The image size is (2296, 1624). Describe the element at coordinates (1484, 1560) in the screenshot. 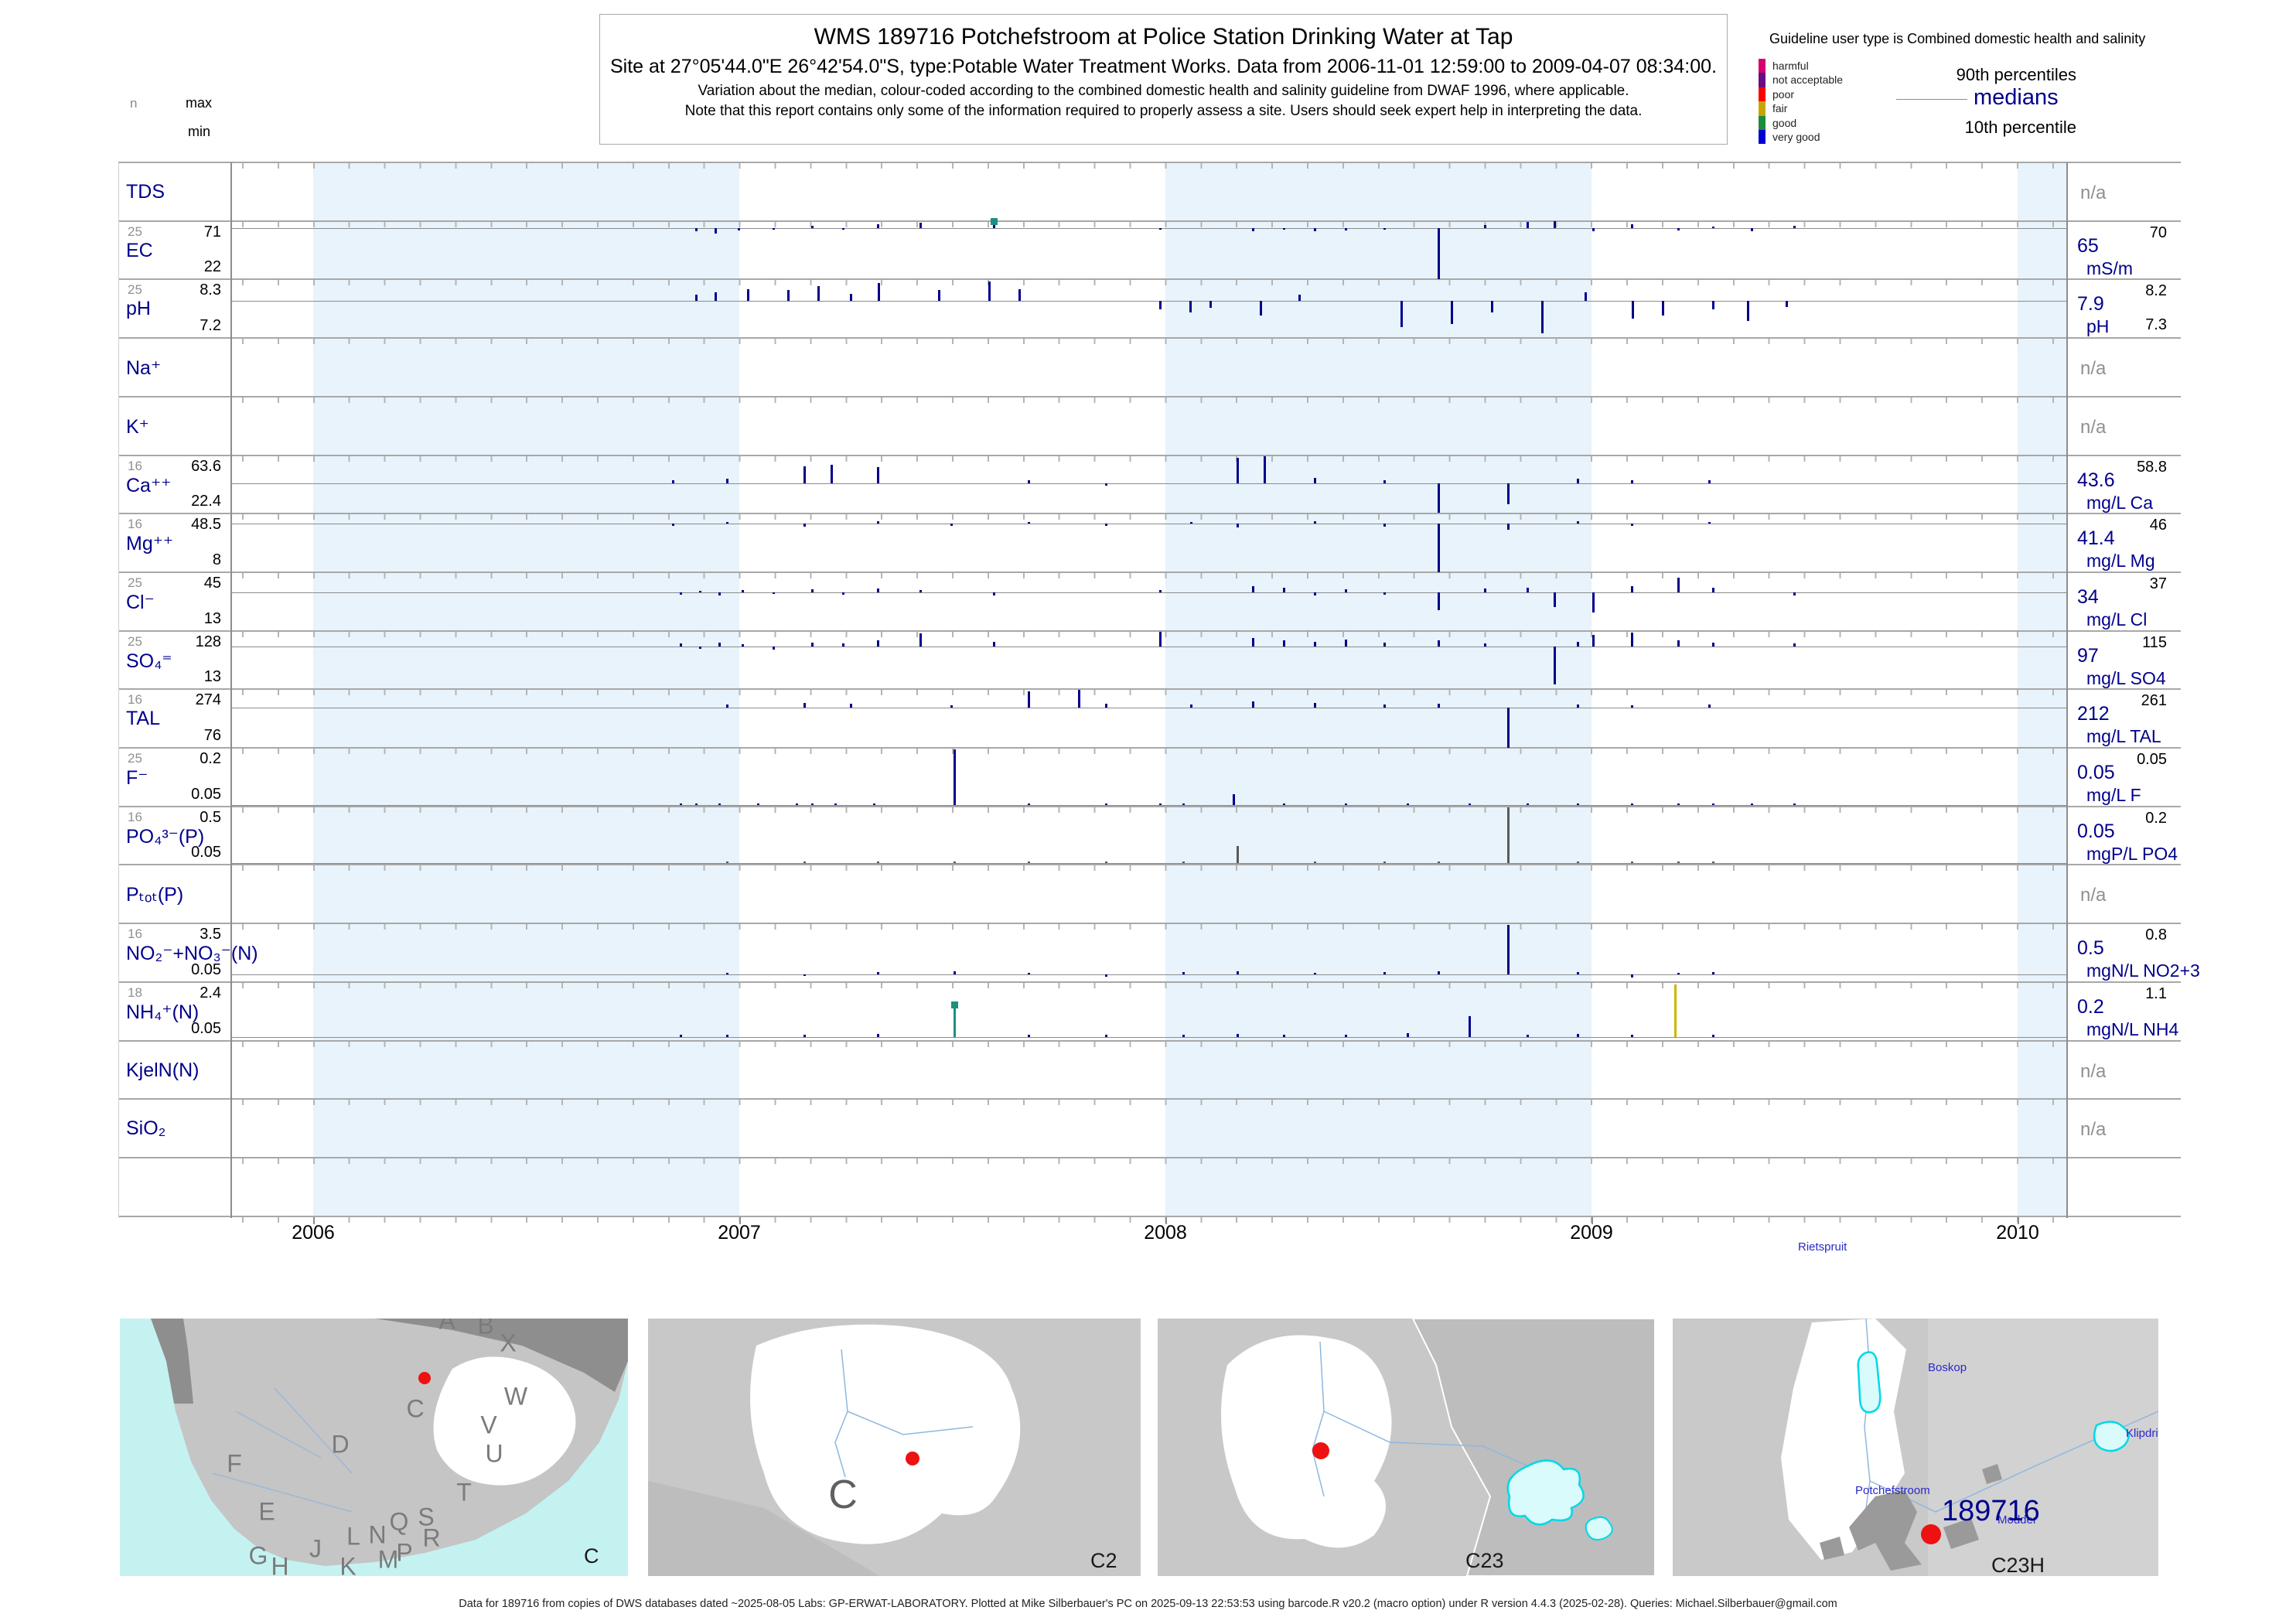

I see `map-panel-label-c23: C23` at that location.